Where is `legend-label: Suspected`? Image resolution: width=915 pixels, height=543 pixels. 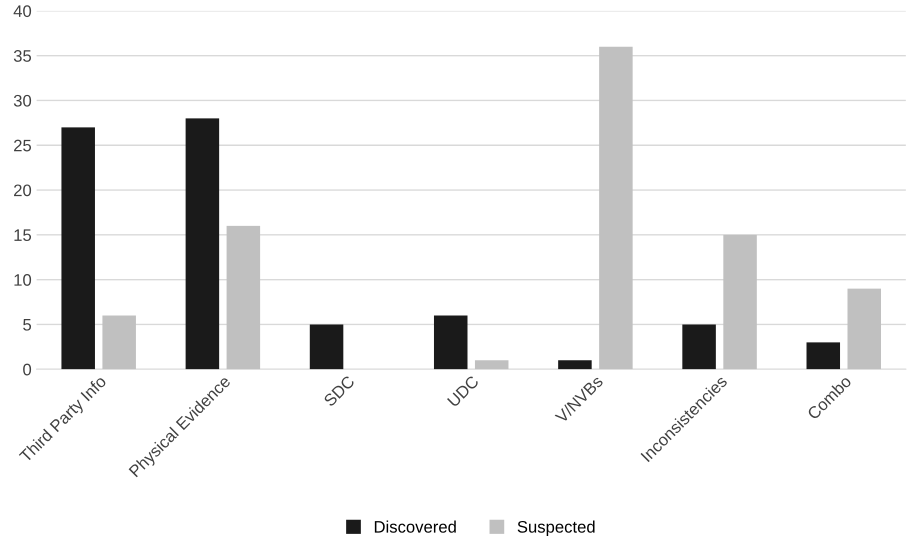 legend-label: Suspected is located at coordinates (556, 528).